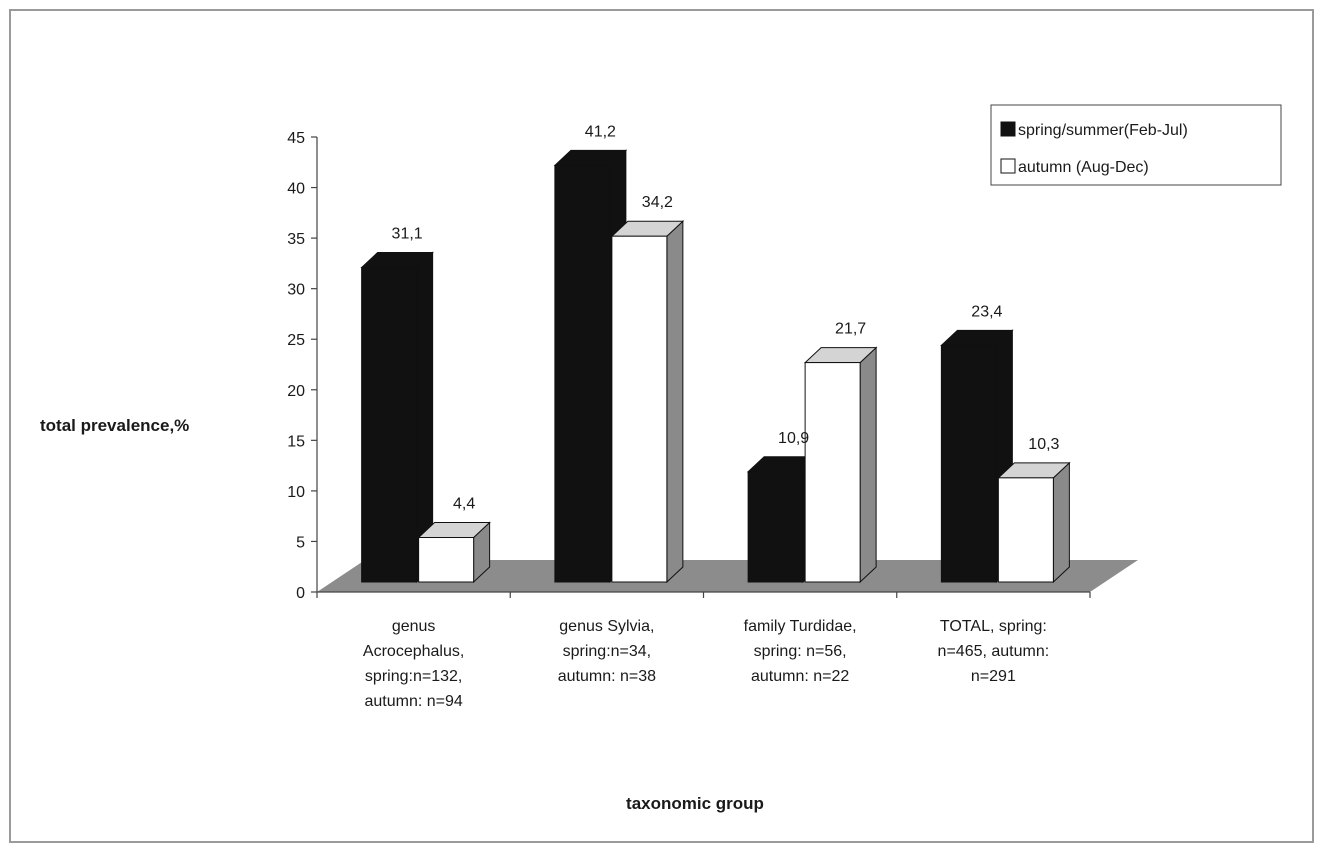 This screenshot has width=1319, height=847. Describe the element at coordinates (413, 701) in the screenshot. I see `category-label-line: autumn: n=94` at that location.